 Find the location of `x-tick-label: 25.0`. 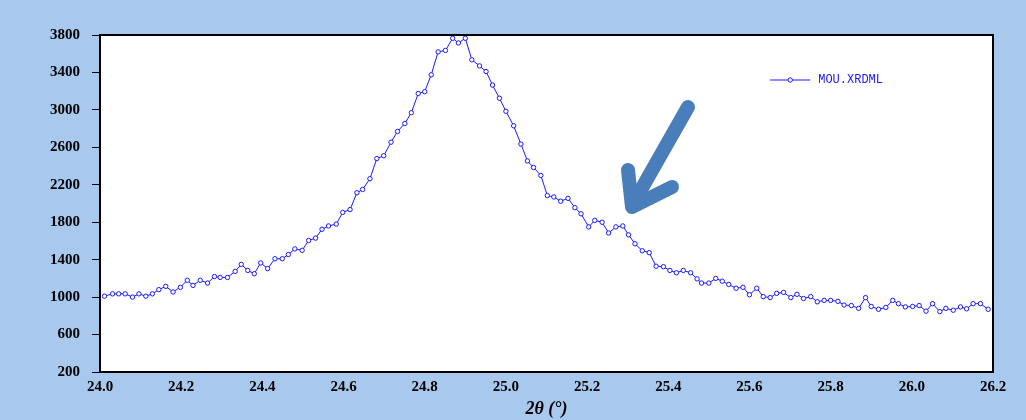

x-tick-label: 25.0 is located at coordinates (506, 385).